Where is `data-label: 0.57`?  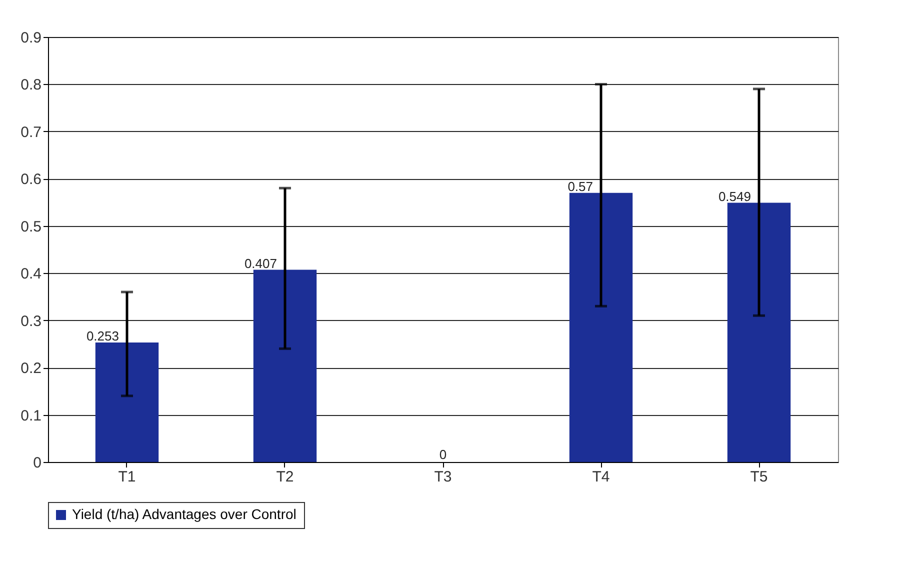 data-label: 0.57 is located at coordinates (580, 186).